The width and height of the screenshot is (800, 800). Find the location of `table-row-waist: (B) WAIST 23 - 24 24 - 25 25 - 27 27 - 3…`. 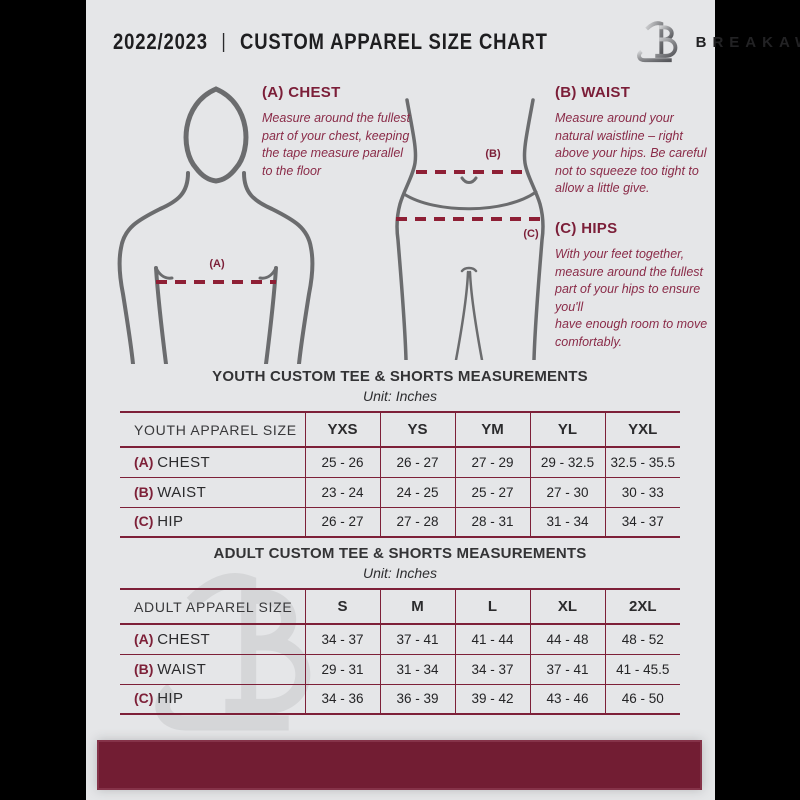

table-row-waist: (B) WAIST 23 - 24 24 - 25 25 - 27 27 - 3… is located at coordinates (400, 492).